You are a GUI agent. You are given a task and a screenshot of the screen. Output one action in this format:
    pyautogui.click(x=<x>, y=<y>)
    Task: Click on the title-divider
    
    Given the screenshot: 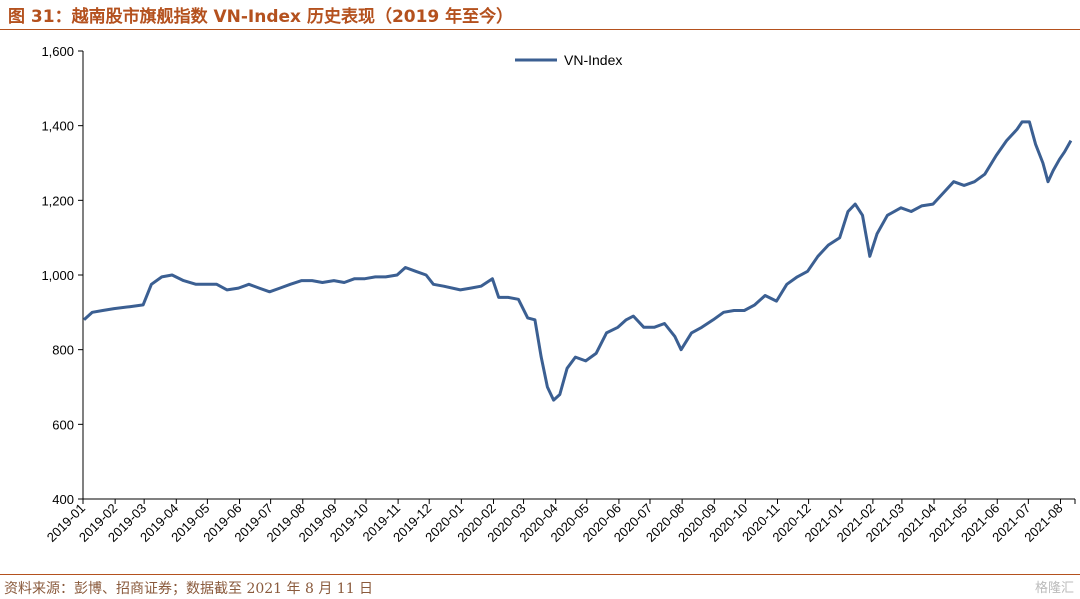 What is the action you would take?
    pyautogui.click(x=540, y=29)
    